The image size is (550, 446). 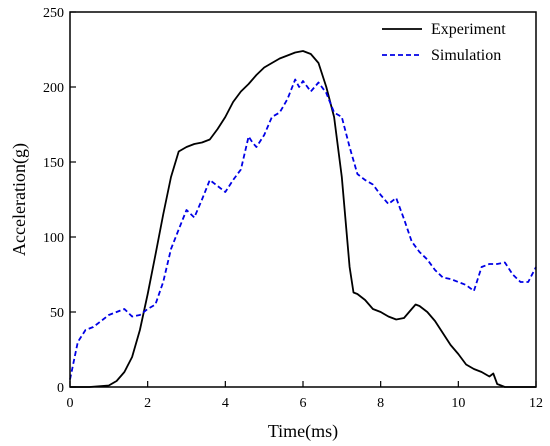 What do you see at coordinates (303, 431) in the screenshot?
I see `x-axis-title: Time(ms)` at bounding box center [303, 431].